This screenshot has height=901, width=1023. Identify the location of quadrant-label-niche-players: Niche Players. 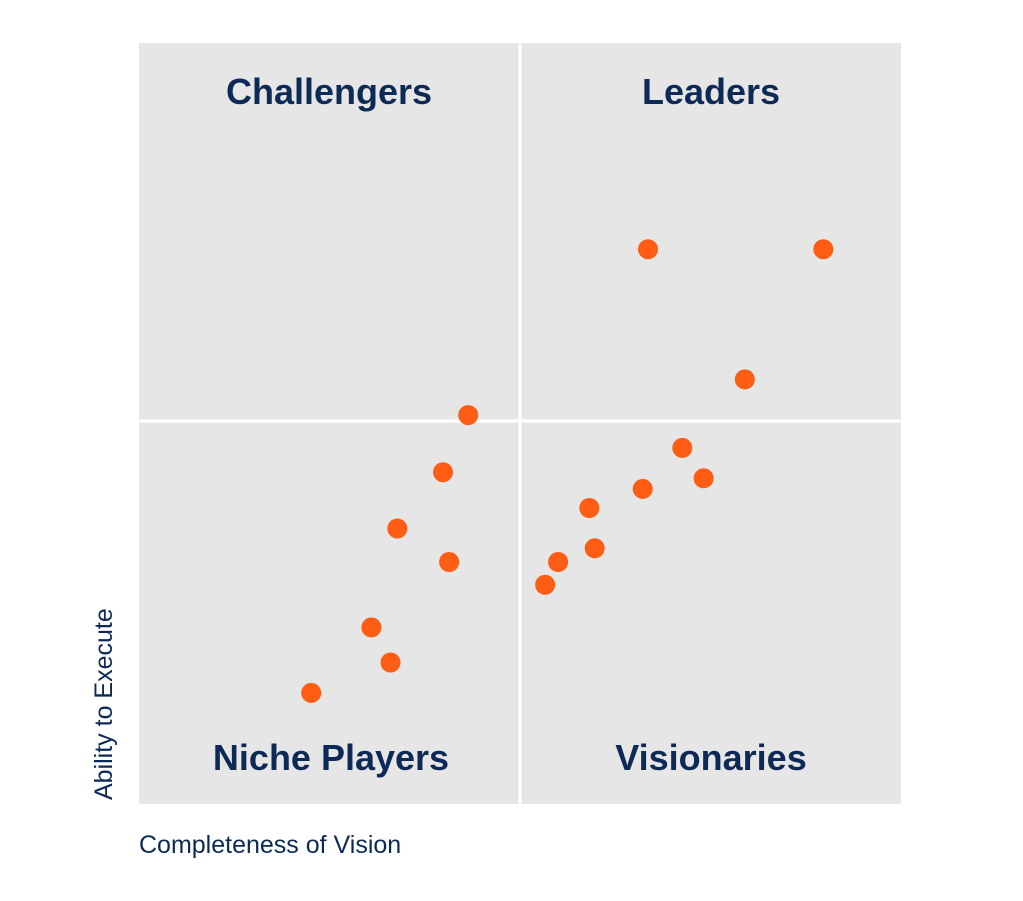
(331, 757).